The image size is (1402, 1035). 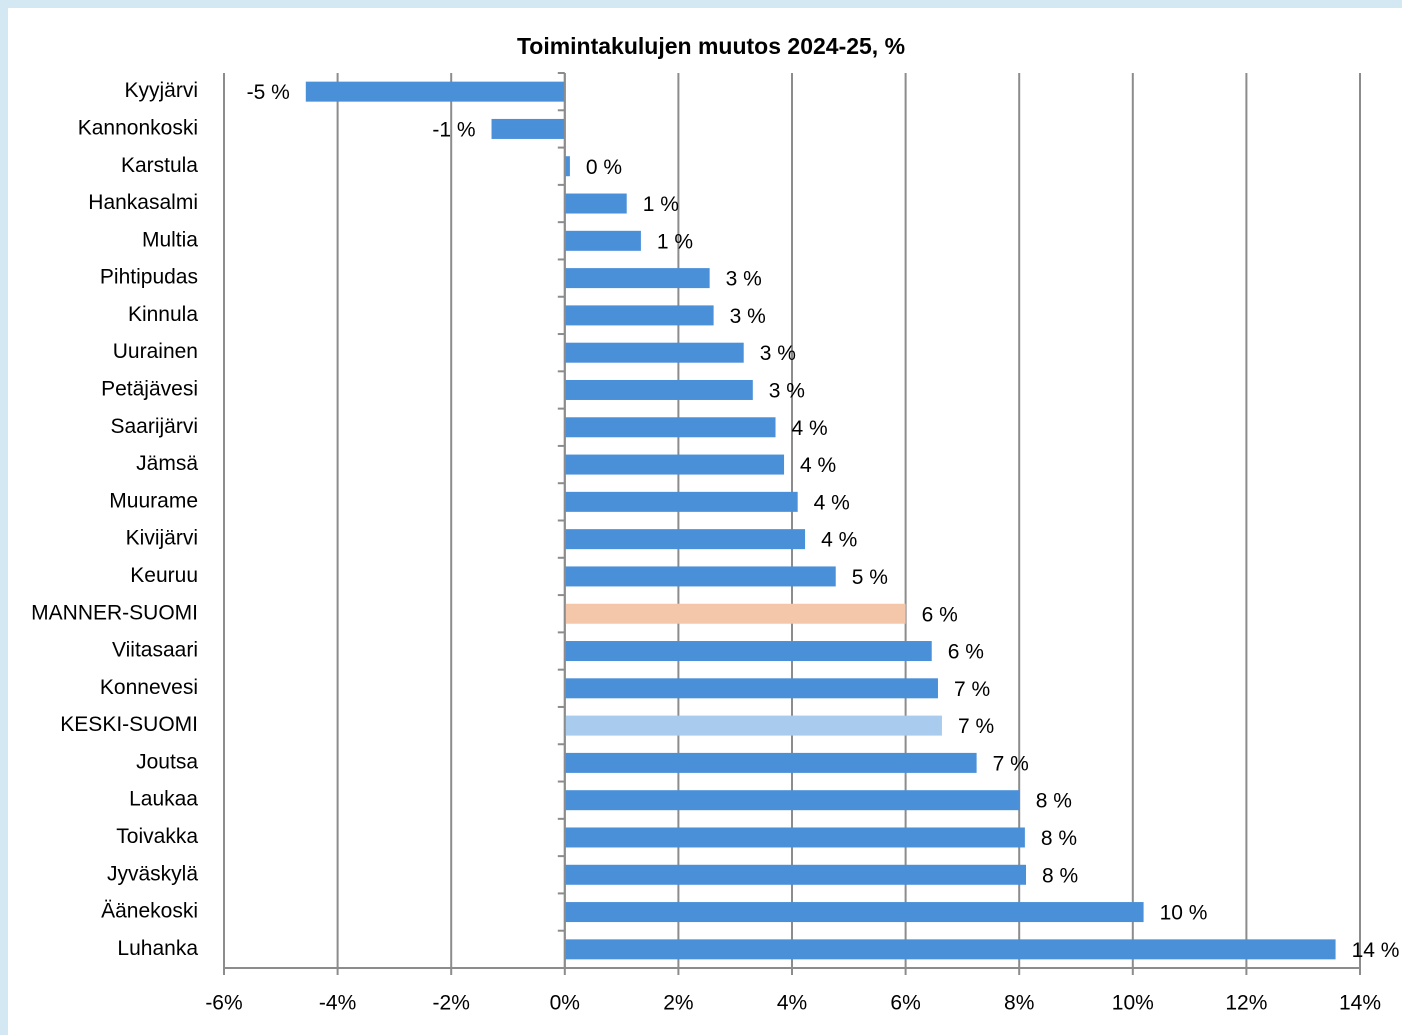 What do you see at coordinates (155, 351) in the screenshot?
I see `y-tick-label: Uurainen` at bounding box center [155, 351].